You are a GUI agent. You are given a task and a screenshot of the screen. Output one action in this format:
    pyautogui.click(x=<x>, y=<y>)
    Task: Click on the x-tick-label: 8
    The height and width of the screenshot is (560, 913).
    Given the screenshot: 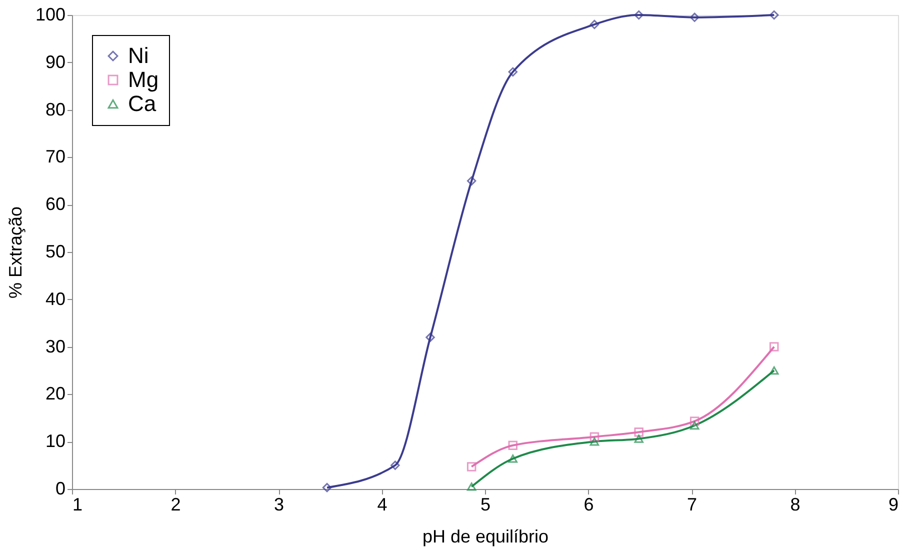 What is the action you would take?
    pyautogui.click(x=795, y=504)
    